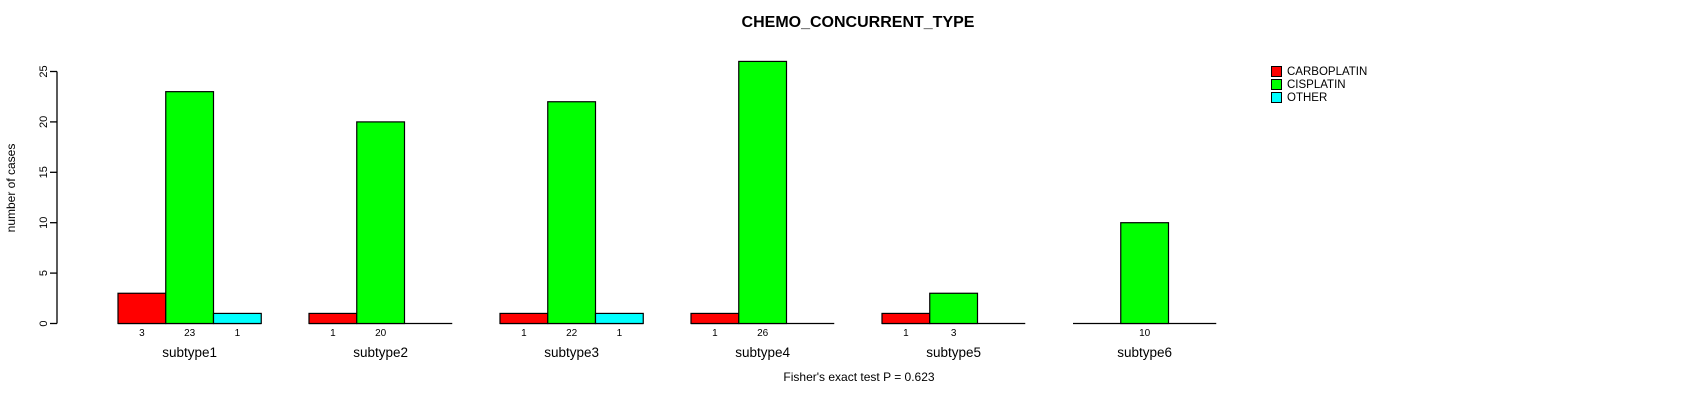  I want to click on bar-subtype2-cisplatin, so click(381, 223).